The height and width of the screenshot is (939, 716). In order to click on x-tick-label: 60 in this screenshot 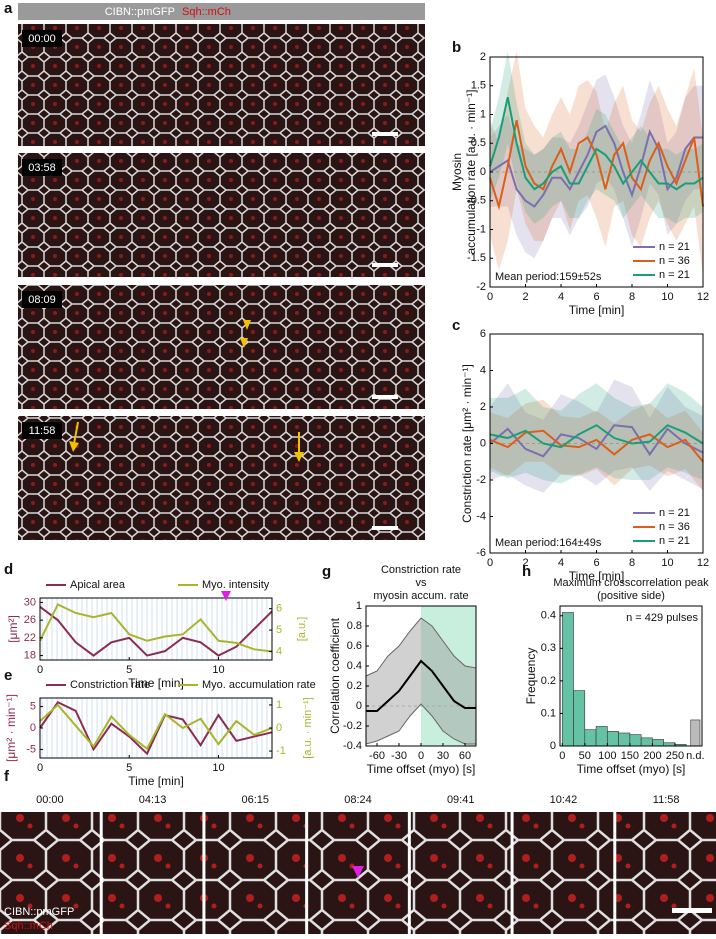, I will do `click(465, 756)`.